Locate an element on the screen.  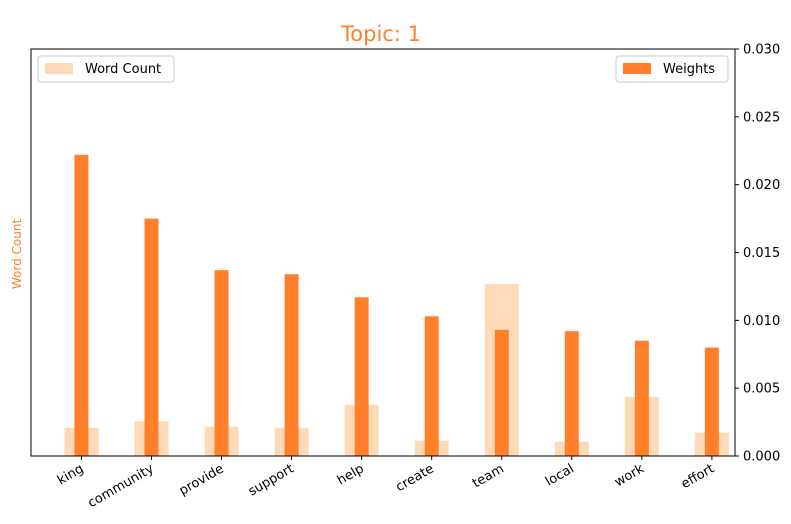
bar-weight-create is located at coordinates (431, 386).